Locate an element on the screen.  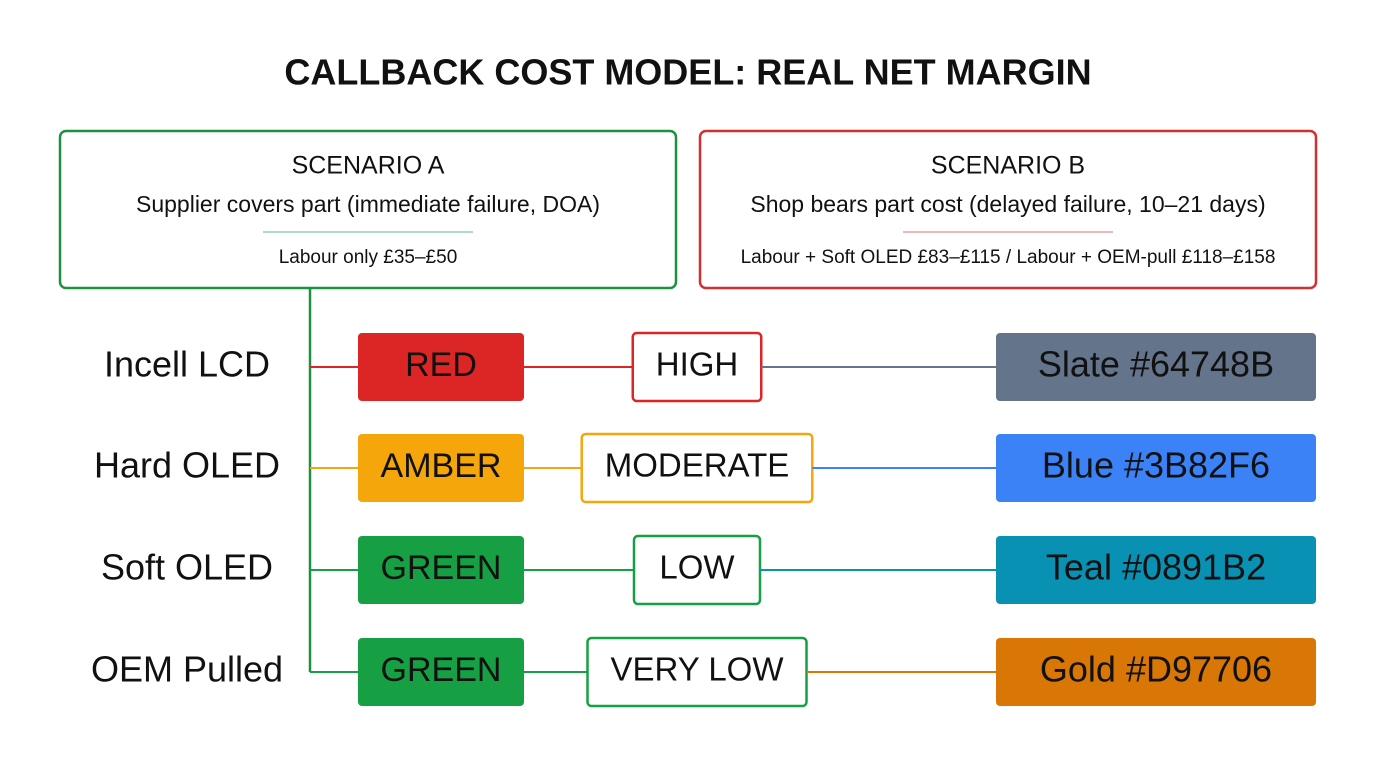
swatch-label: Teal #0891B2 is located at coordinates (1156, 567).